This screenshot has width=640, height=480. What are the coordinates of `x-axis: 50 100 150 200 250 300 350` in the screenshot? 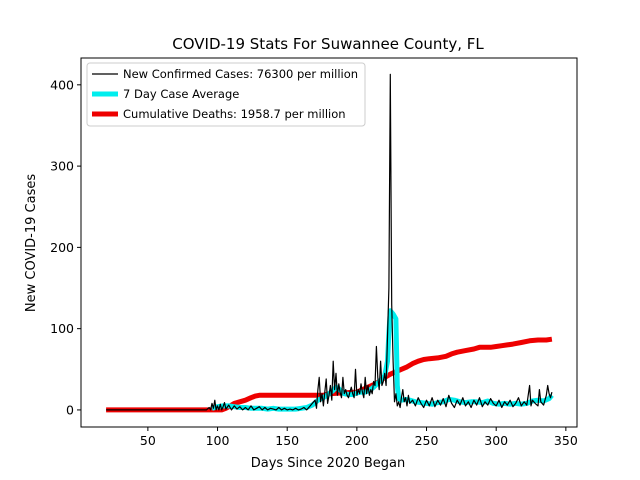 It's located at (359, 437).